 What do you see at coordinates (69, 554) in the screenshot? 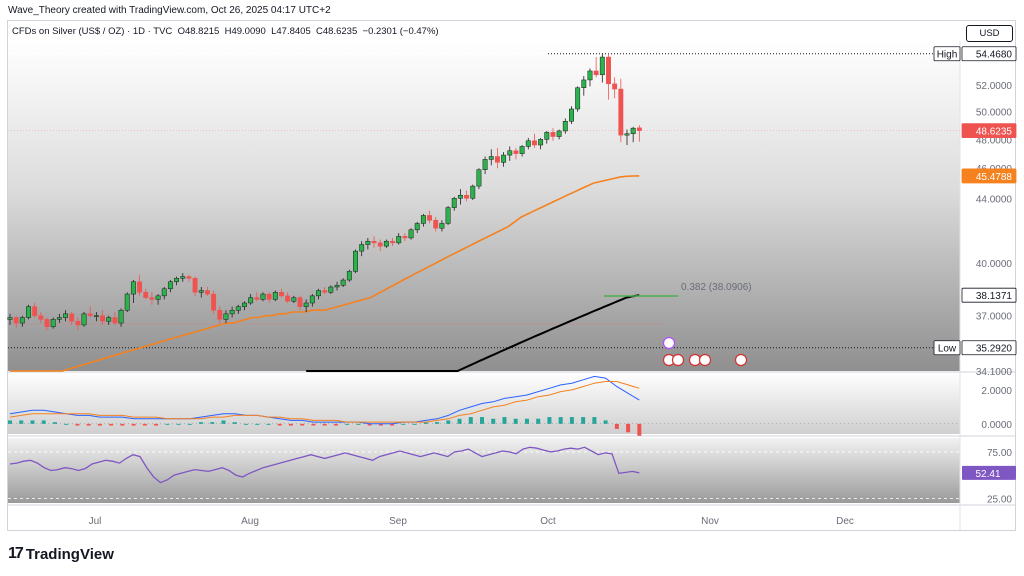
I see `tradingview-wordmark: TradingView` at bounding box center [69, 554].